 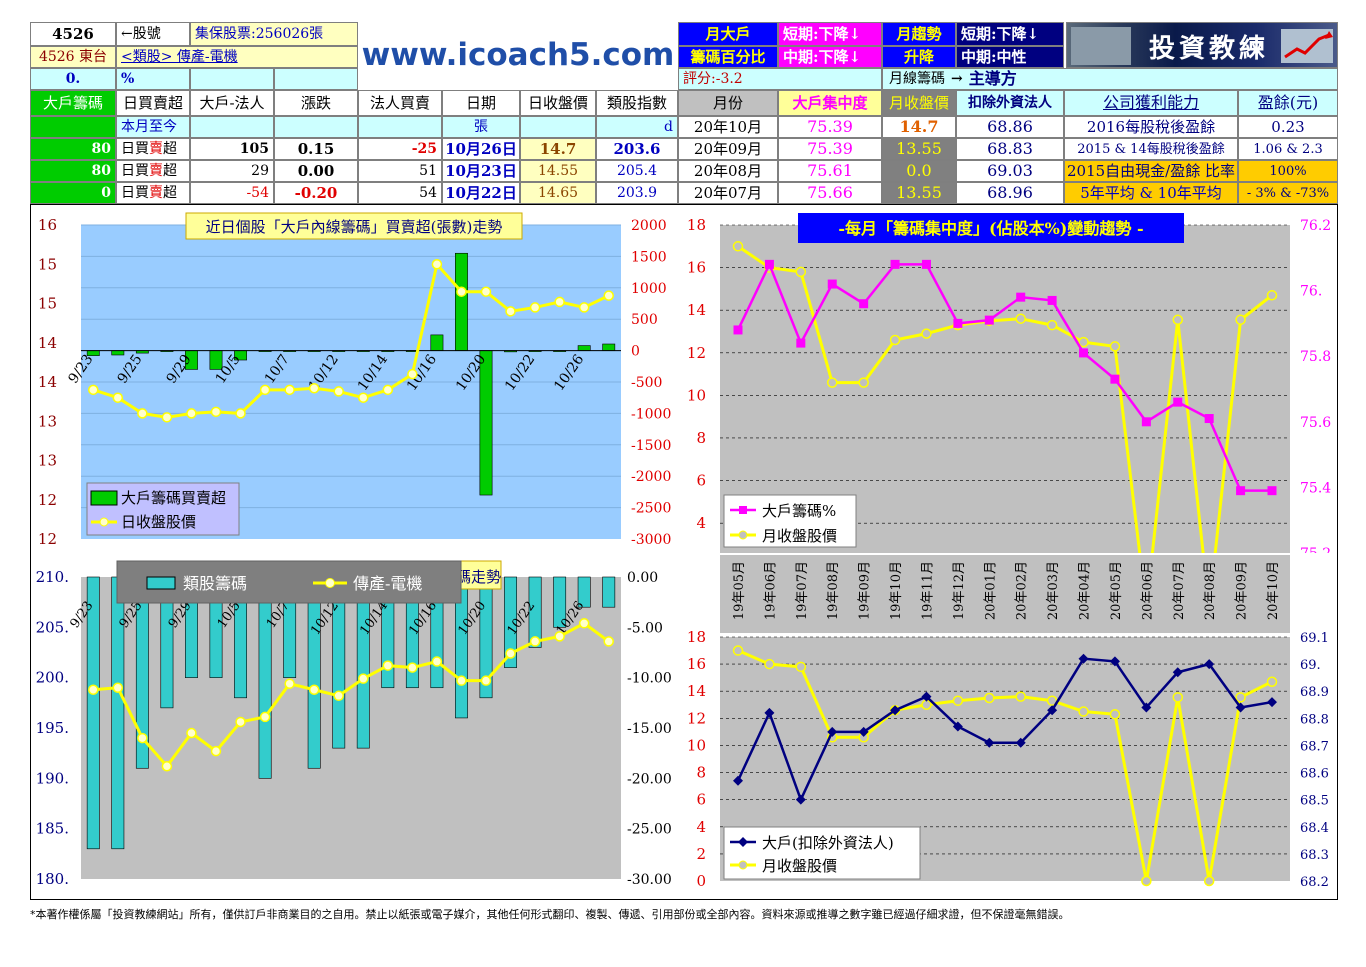 I want to click on right-tick-label: 68.9, so click(x=1314, y=692).